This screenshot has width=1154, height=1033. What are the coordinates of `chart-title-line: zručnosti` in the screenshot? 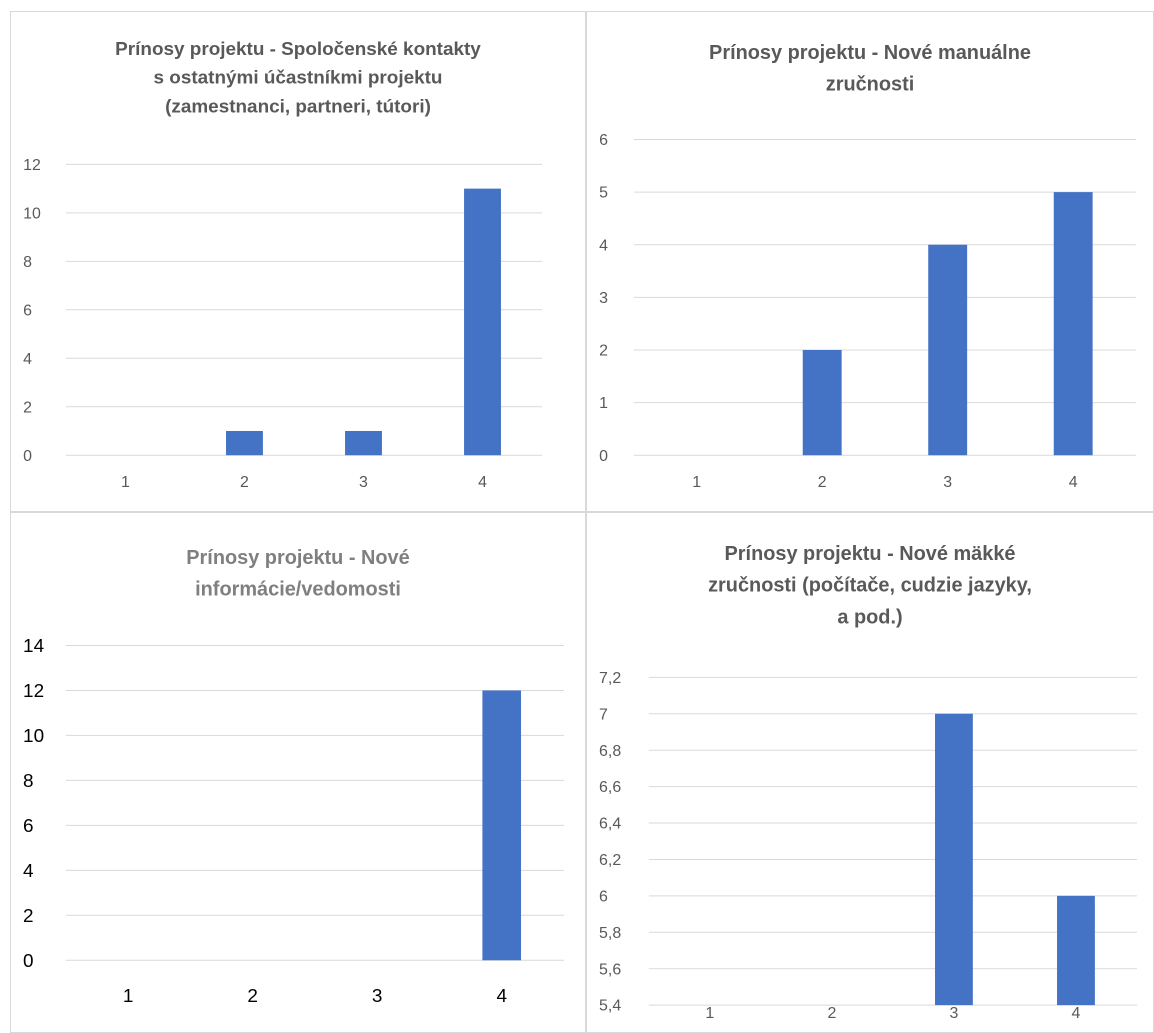 It's located at (870, 85).